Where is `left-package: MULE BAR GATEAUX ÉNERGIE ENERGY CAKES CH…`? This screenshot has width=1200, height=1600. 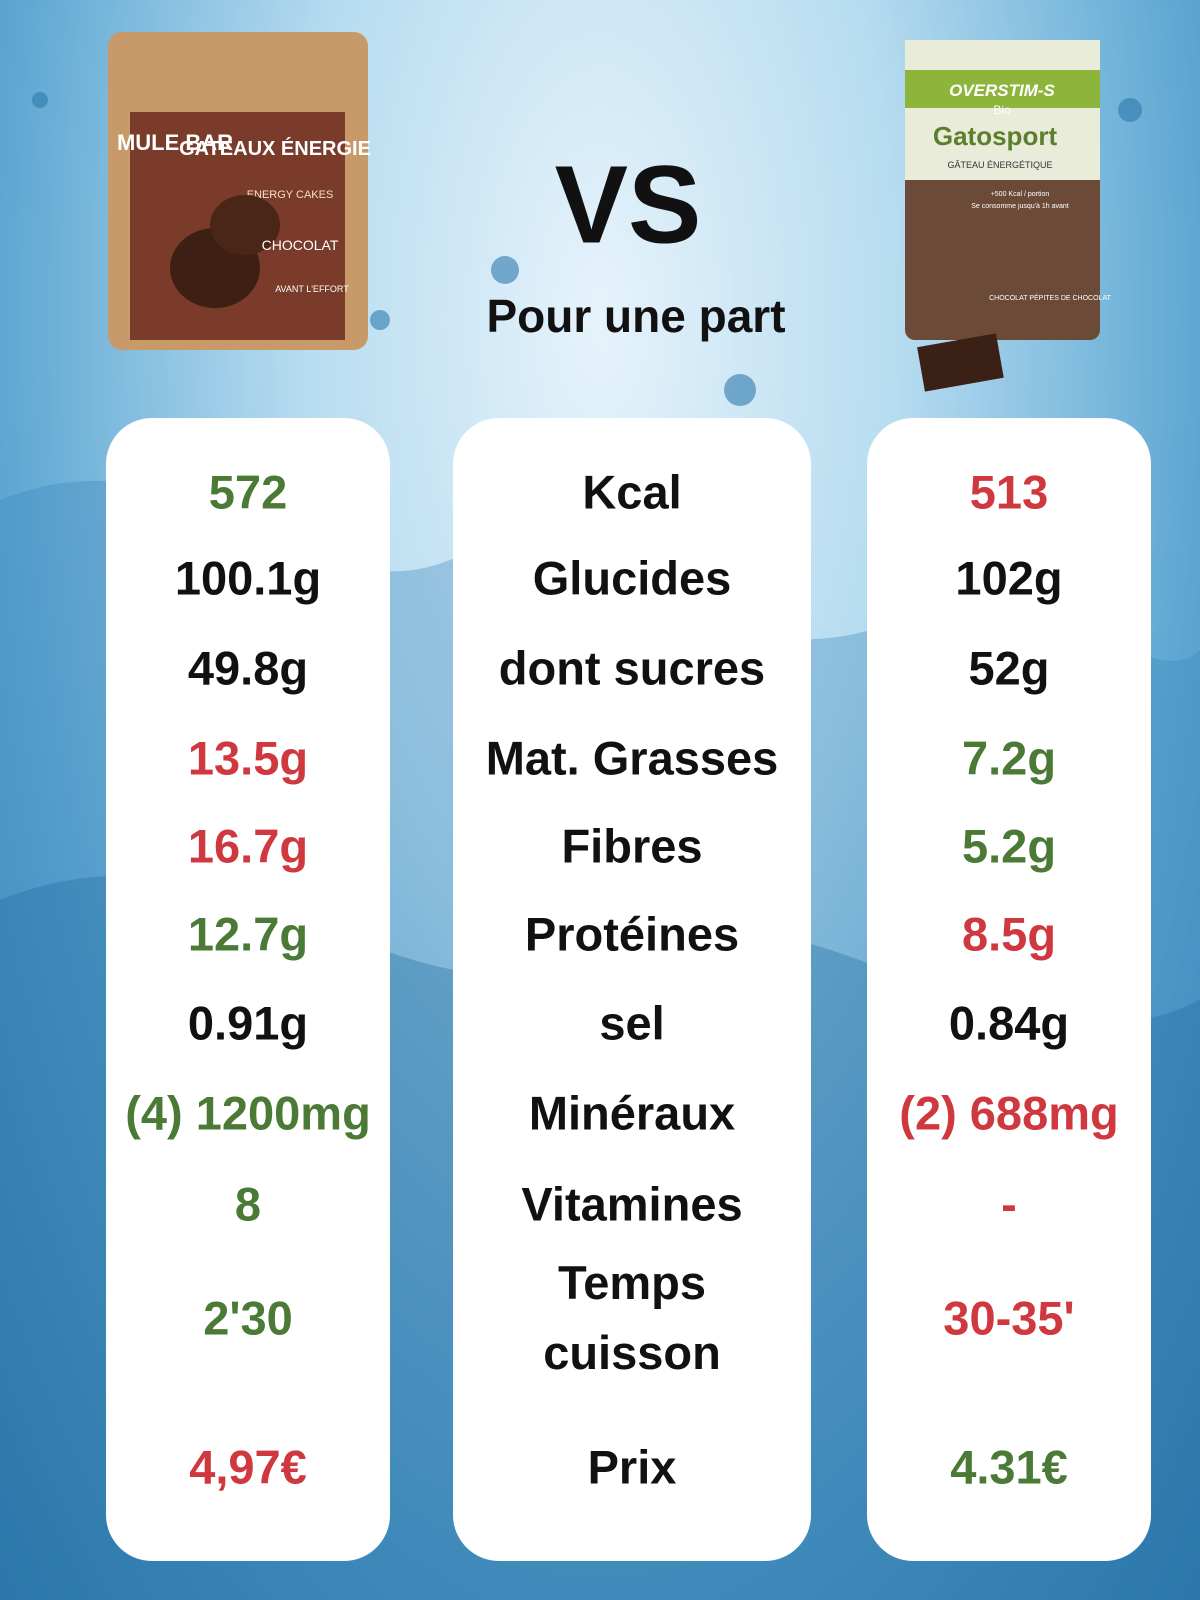 left-package: MULE BAR GATEAUX ÉNERGIE ENERGY CAKES CH… is located at coordinates (239, 191).